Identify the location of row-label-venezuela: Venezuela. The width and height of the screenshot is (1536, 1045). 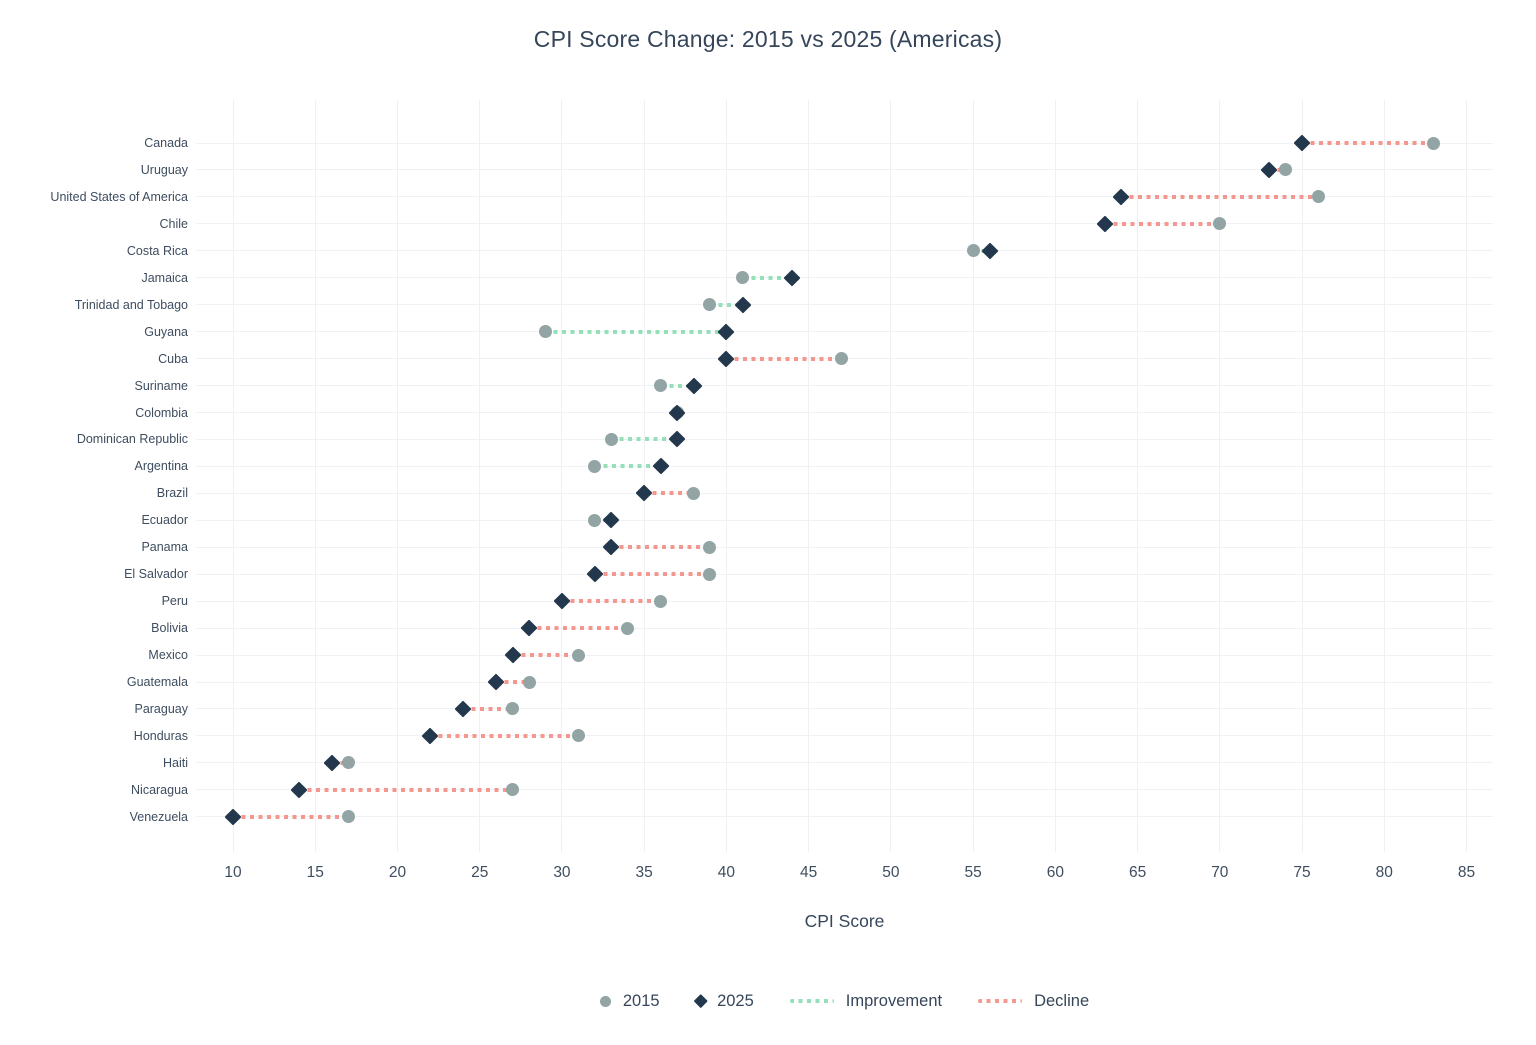
(158, 816).